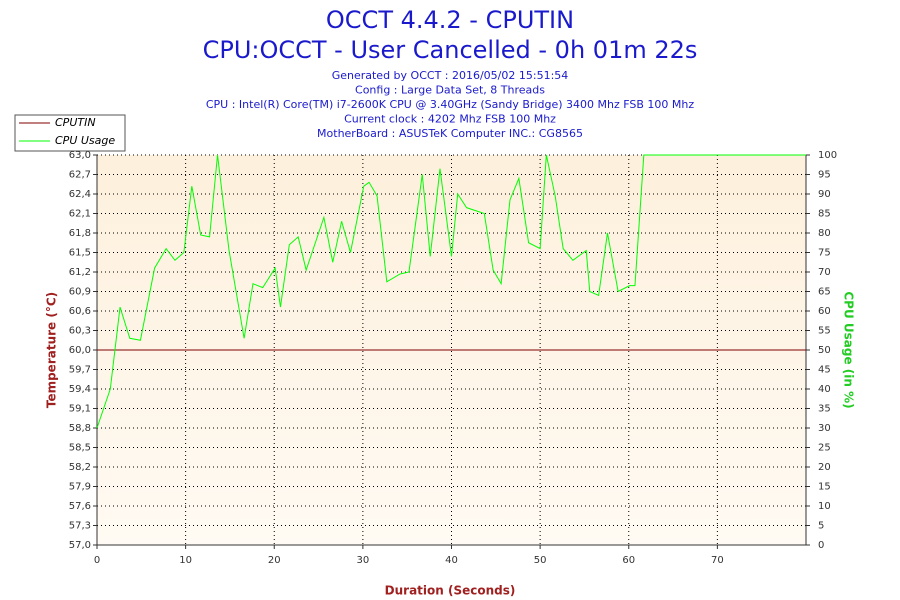 The height and width of the screenshot is (600, 900). I want to click on y-tick-label: 60,6, so click(80, 311).